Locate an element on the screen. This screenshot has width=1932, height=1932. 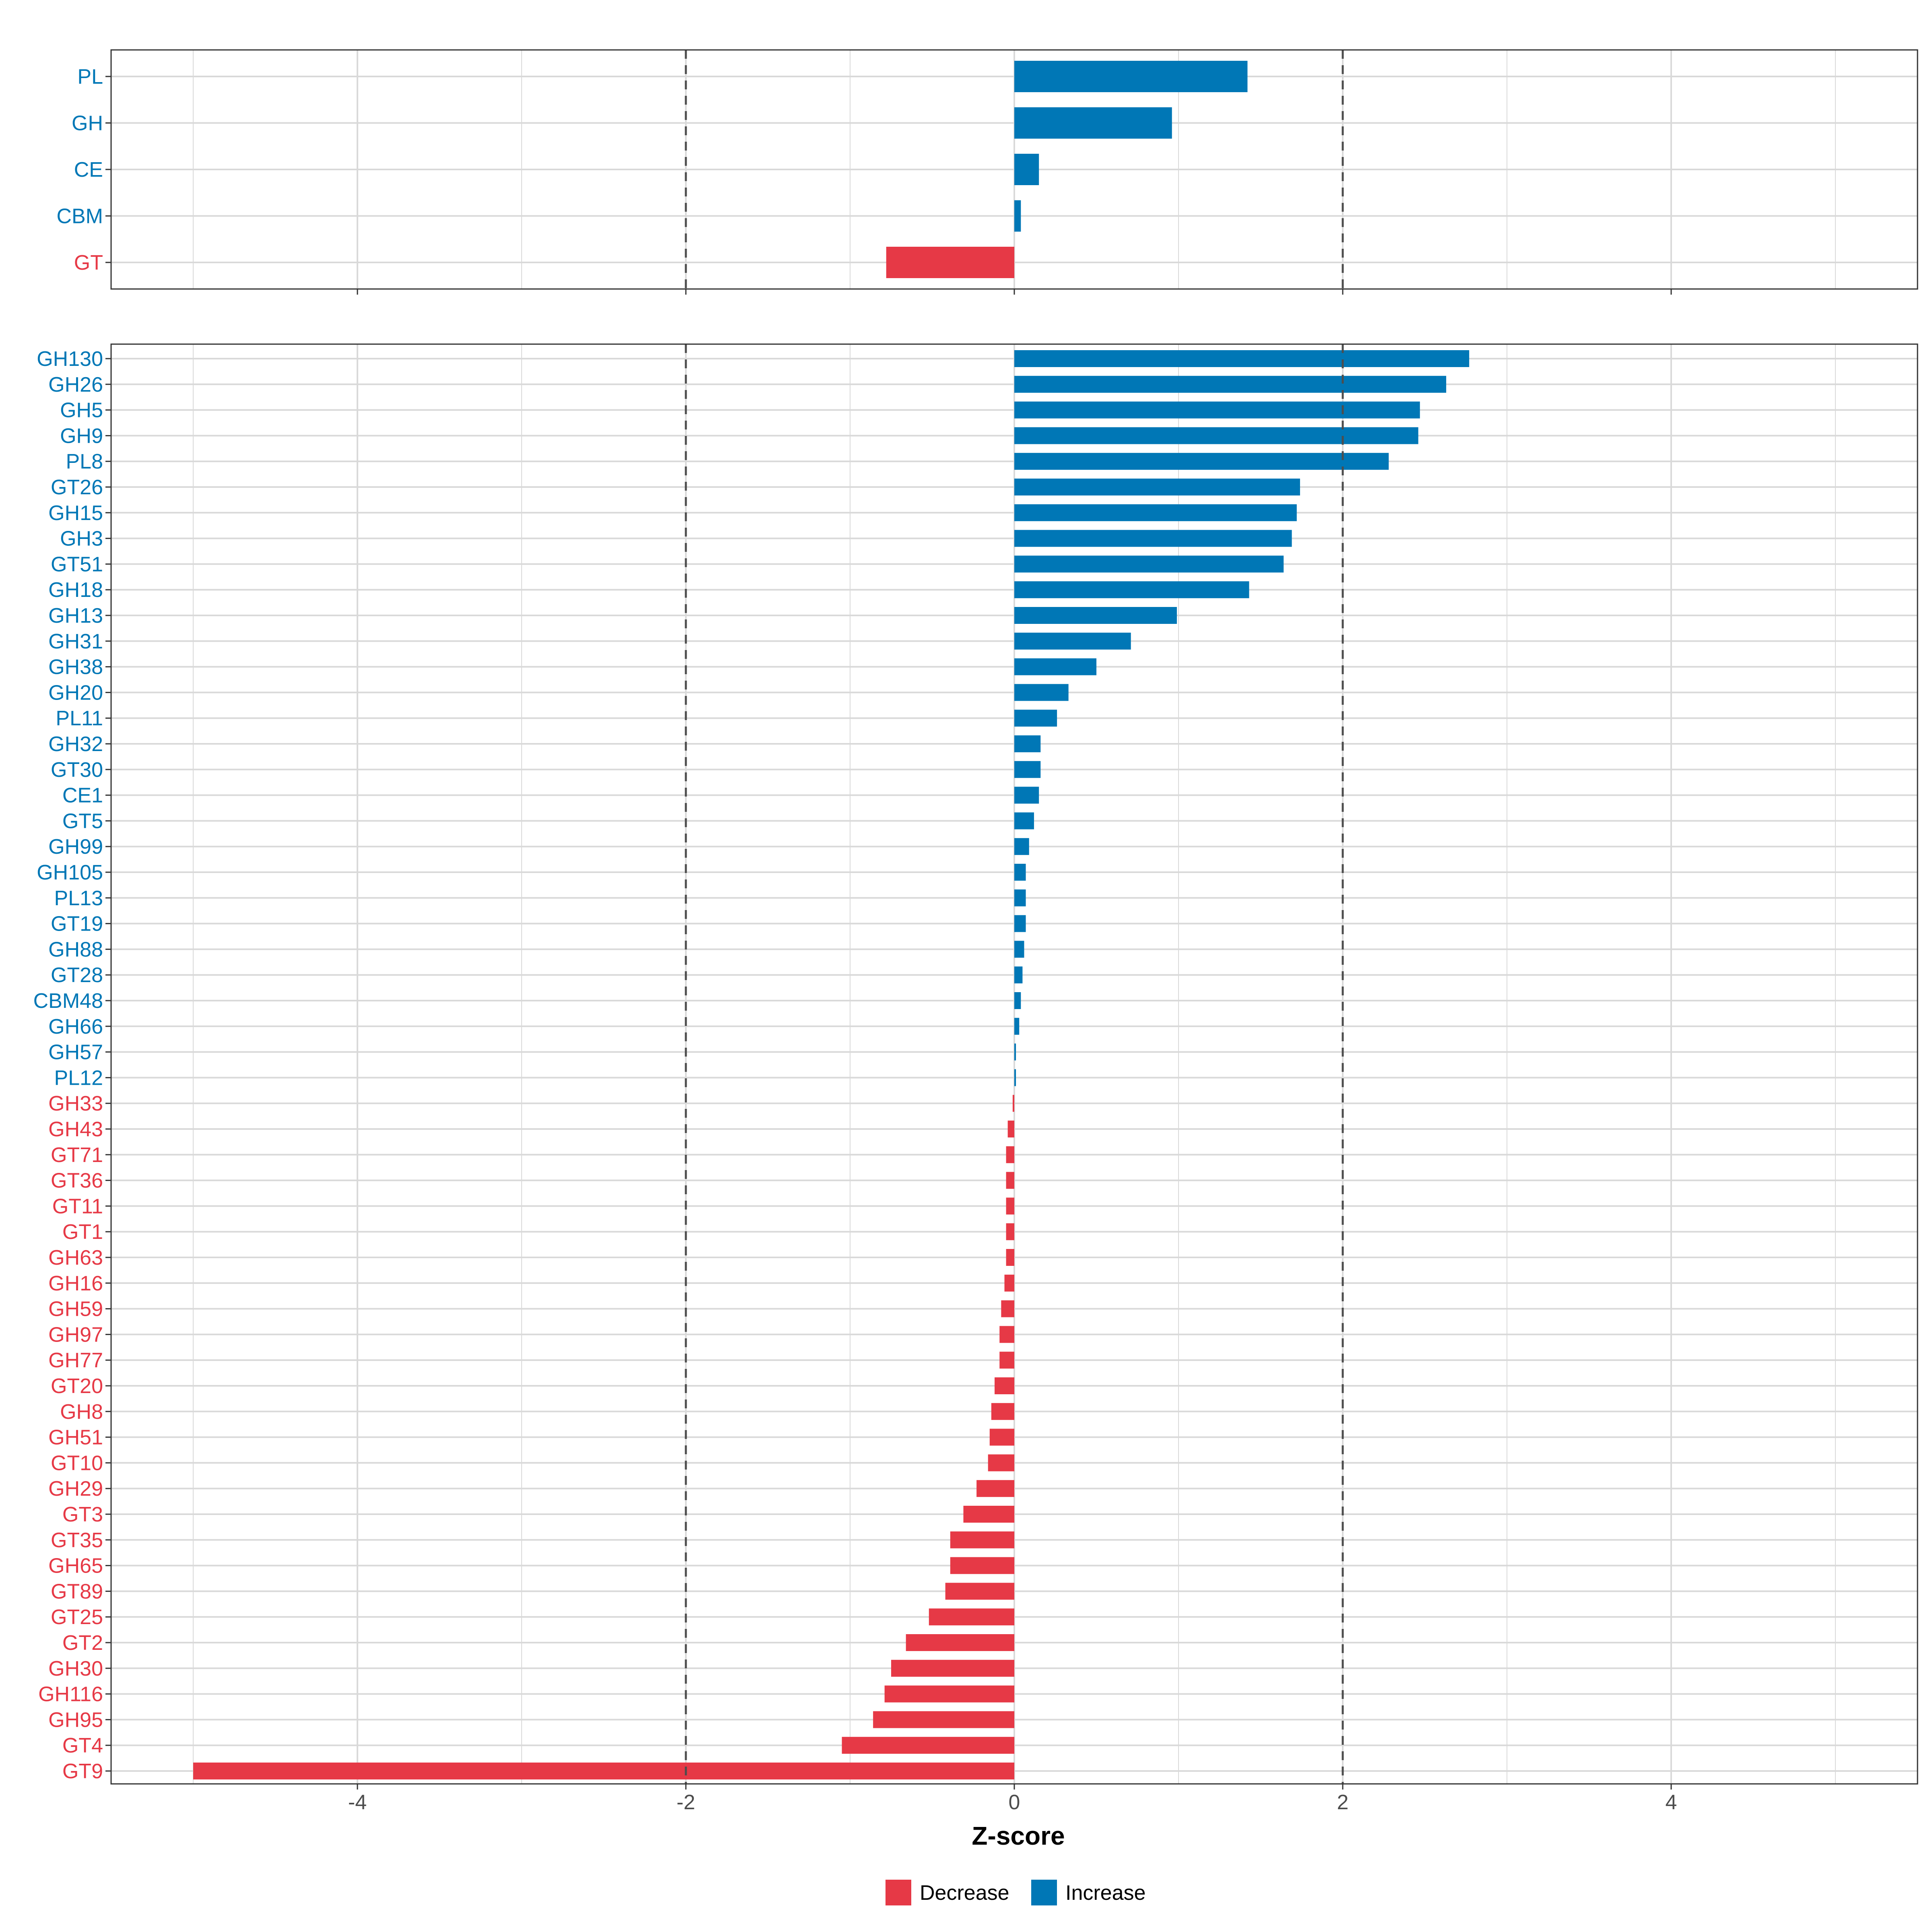
bar-gh20 is located at coordinates (1041, 692).